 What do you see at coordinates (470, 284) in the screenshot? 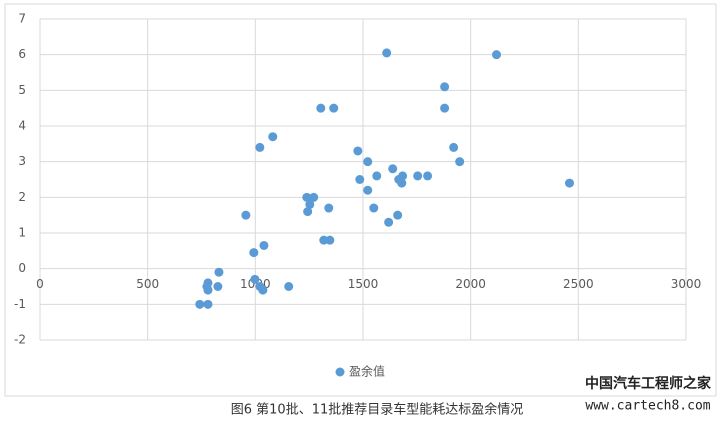
I see `x-tick-label: 2000` at bounding box center [470, 284].